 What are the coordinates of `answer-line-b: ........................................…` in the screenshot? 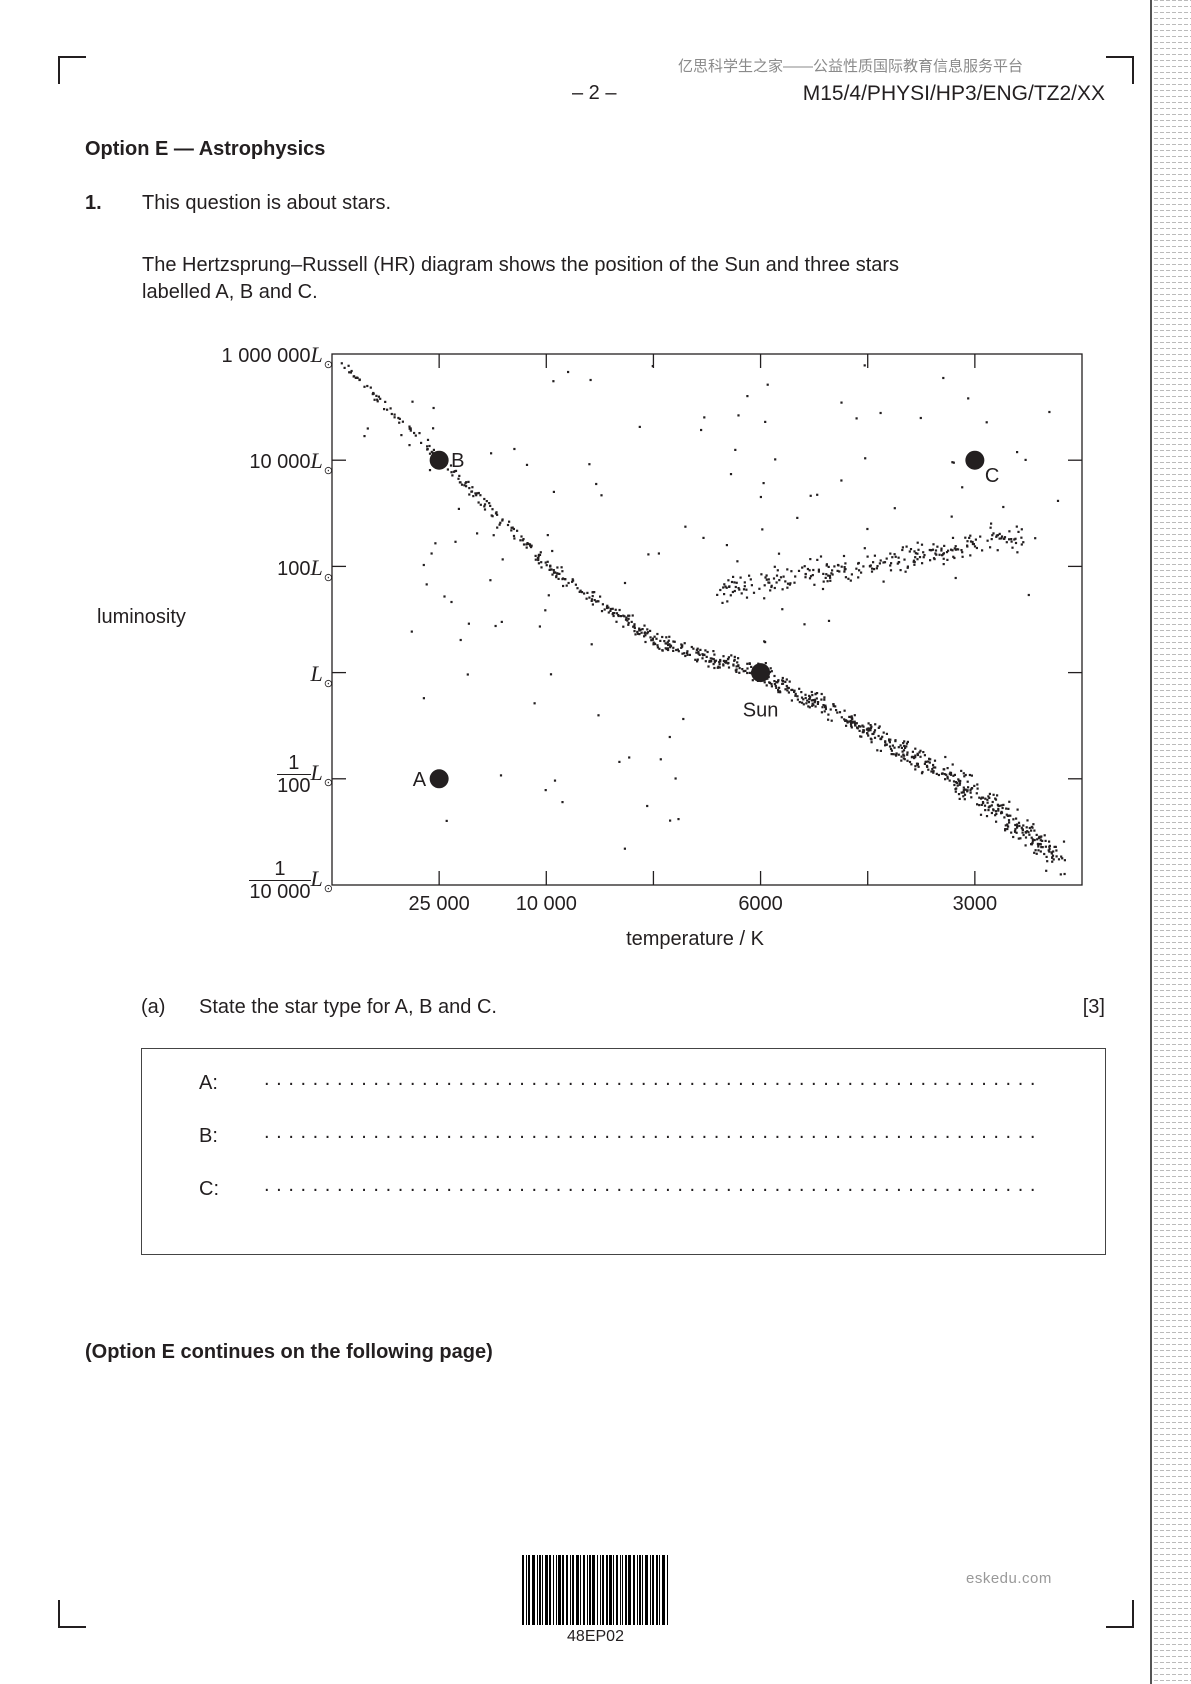 It's located at (653, 1132).